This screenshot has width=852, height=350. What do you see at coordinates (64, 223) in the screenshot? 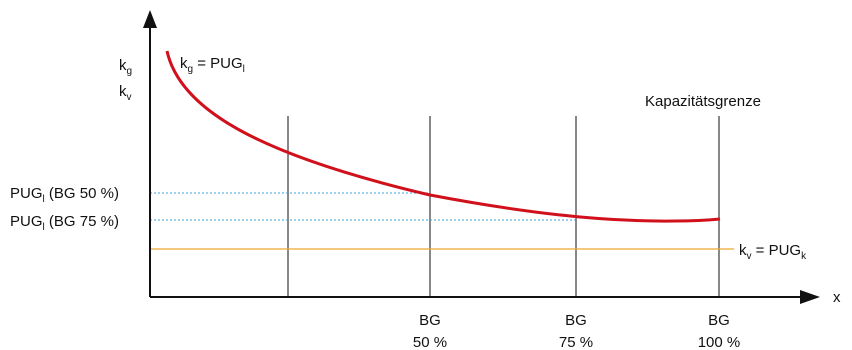
I see `reference-label-bg75: PUGl (BG 75 %)` at bounding box center [64, 223].